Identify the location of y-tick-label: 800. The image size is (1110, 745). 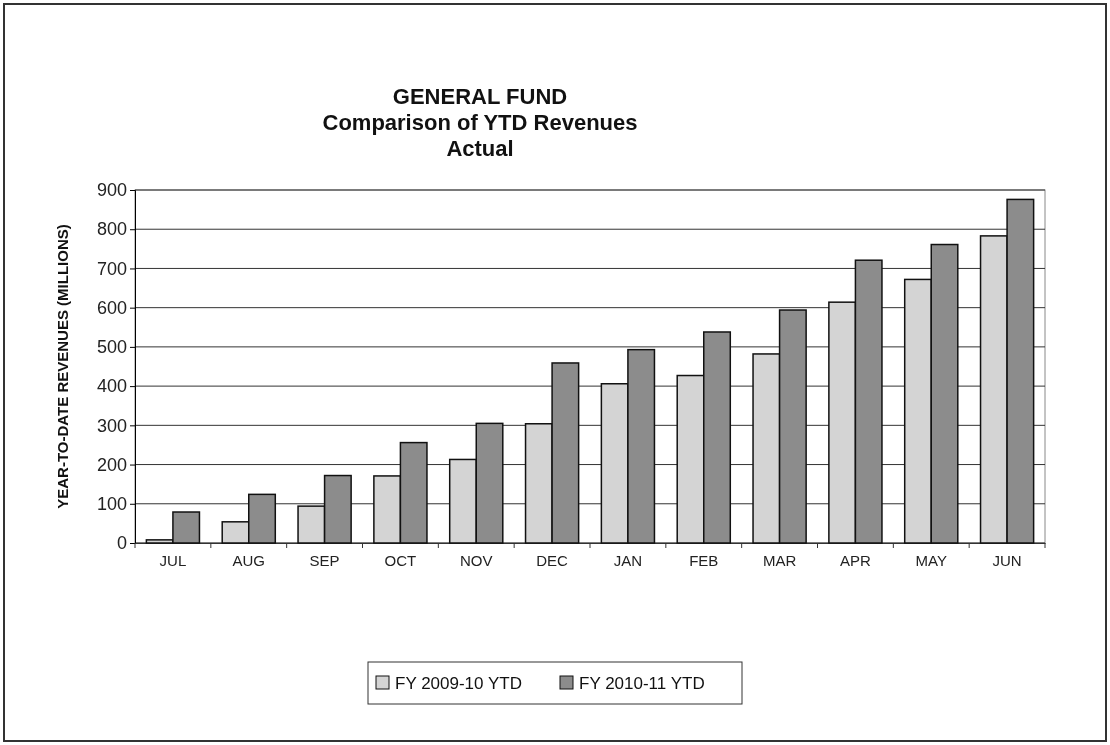
(111, 229).